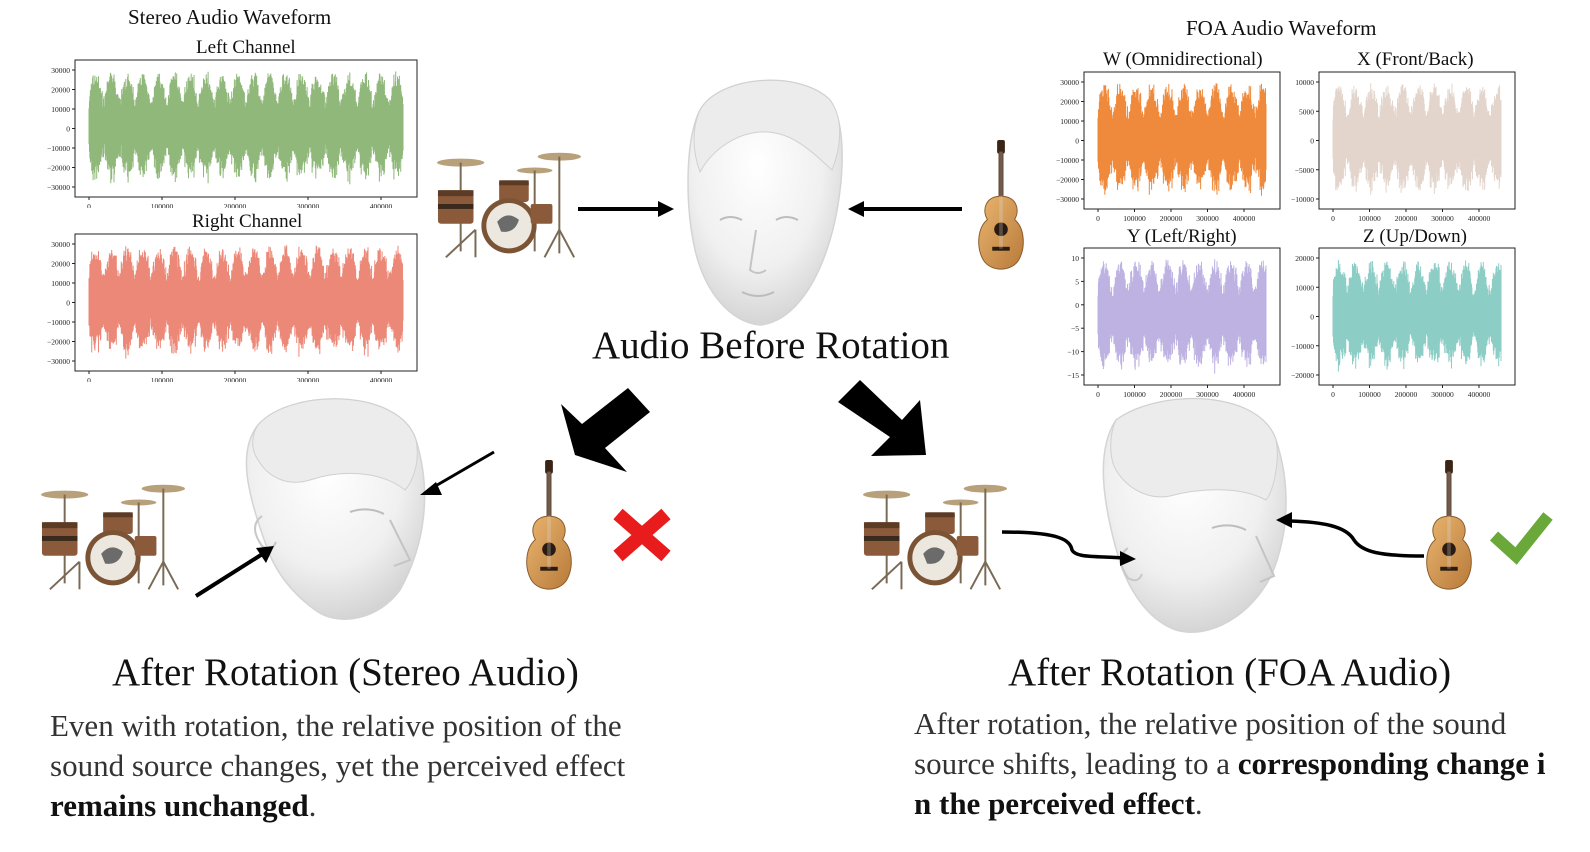  What do you see at coordinates (1350, 535) in the screenshot?
I see `right-curved-arrow-guitar` at bounding box center [1350, 535].